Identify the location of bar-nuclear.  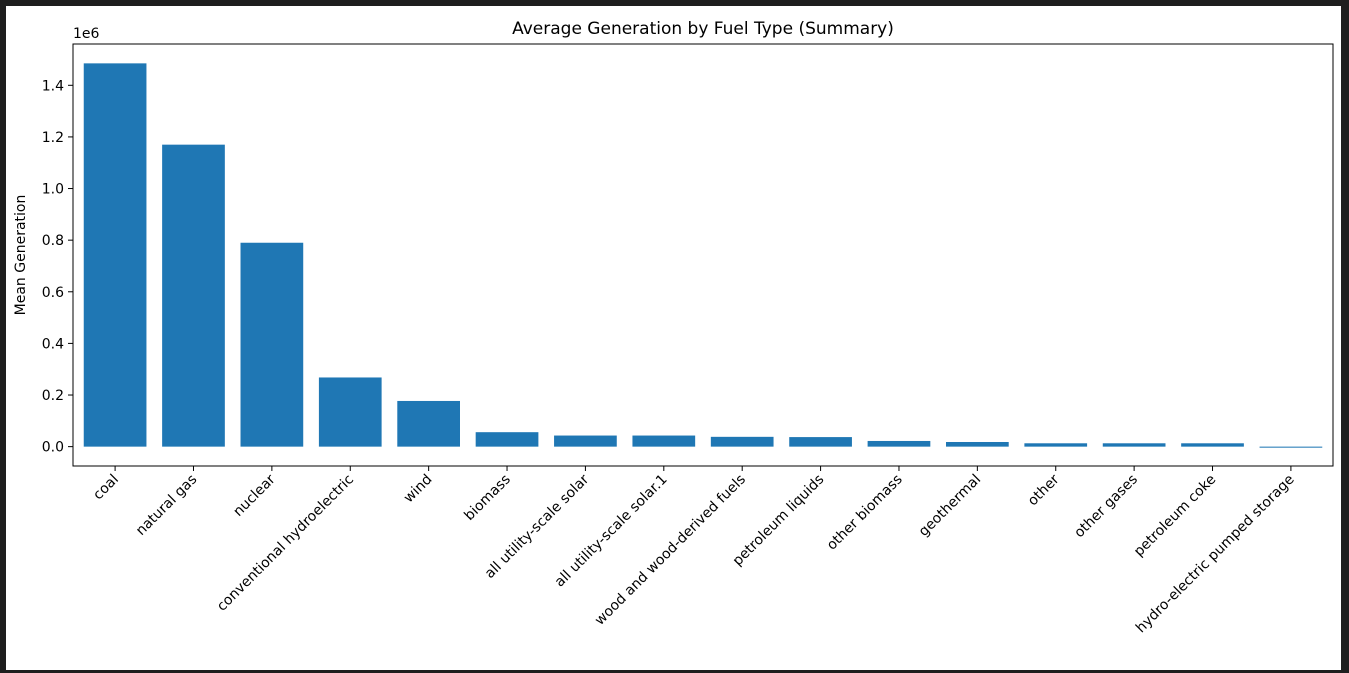
(272, 344).